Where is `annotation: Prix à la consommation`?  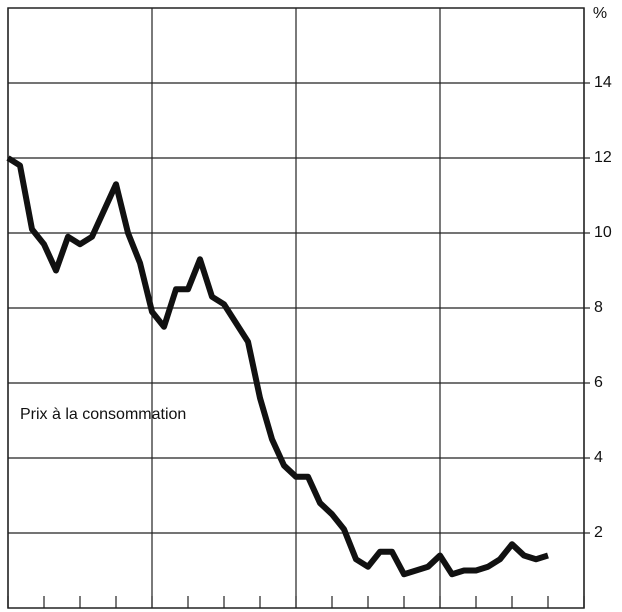 annotation: Prix à la consommation is located at coordinates (103, 414).